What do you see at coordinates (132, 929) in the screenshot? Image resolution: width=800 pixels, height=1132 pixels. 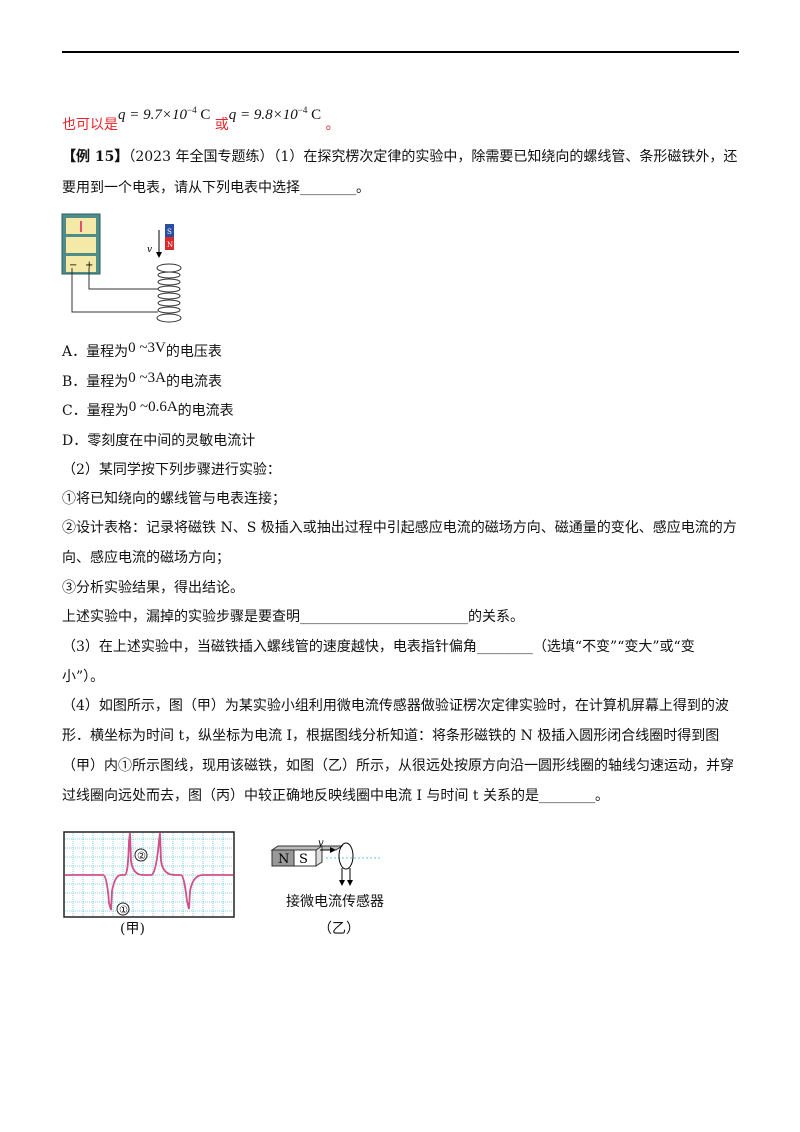 I see `caption-jia: (甲)` at bounding box center [132, 929].